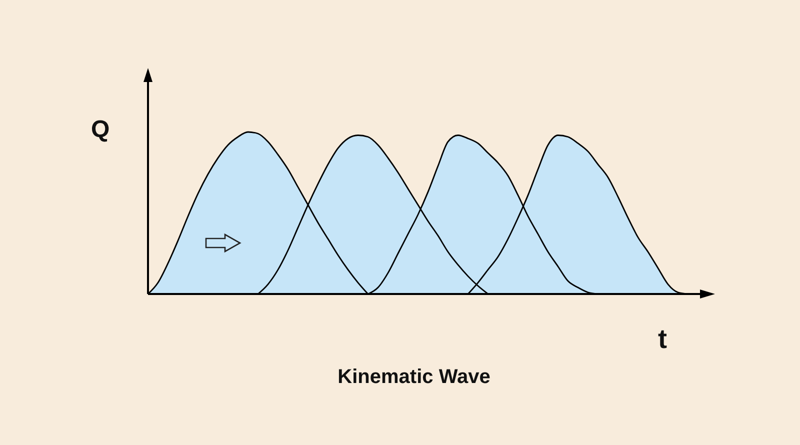 The width and height of the screenshot is (800, 445). I want to click on x-axis-title: t, so click(662, 339).